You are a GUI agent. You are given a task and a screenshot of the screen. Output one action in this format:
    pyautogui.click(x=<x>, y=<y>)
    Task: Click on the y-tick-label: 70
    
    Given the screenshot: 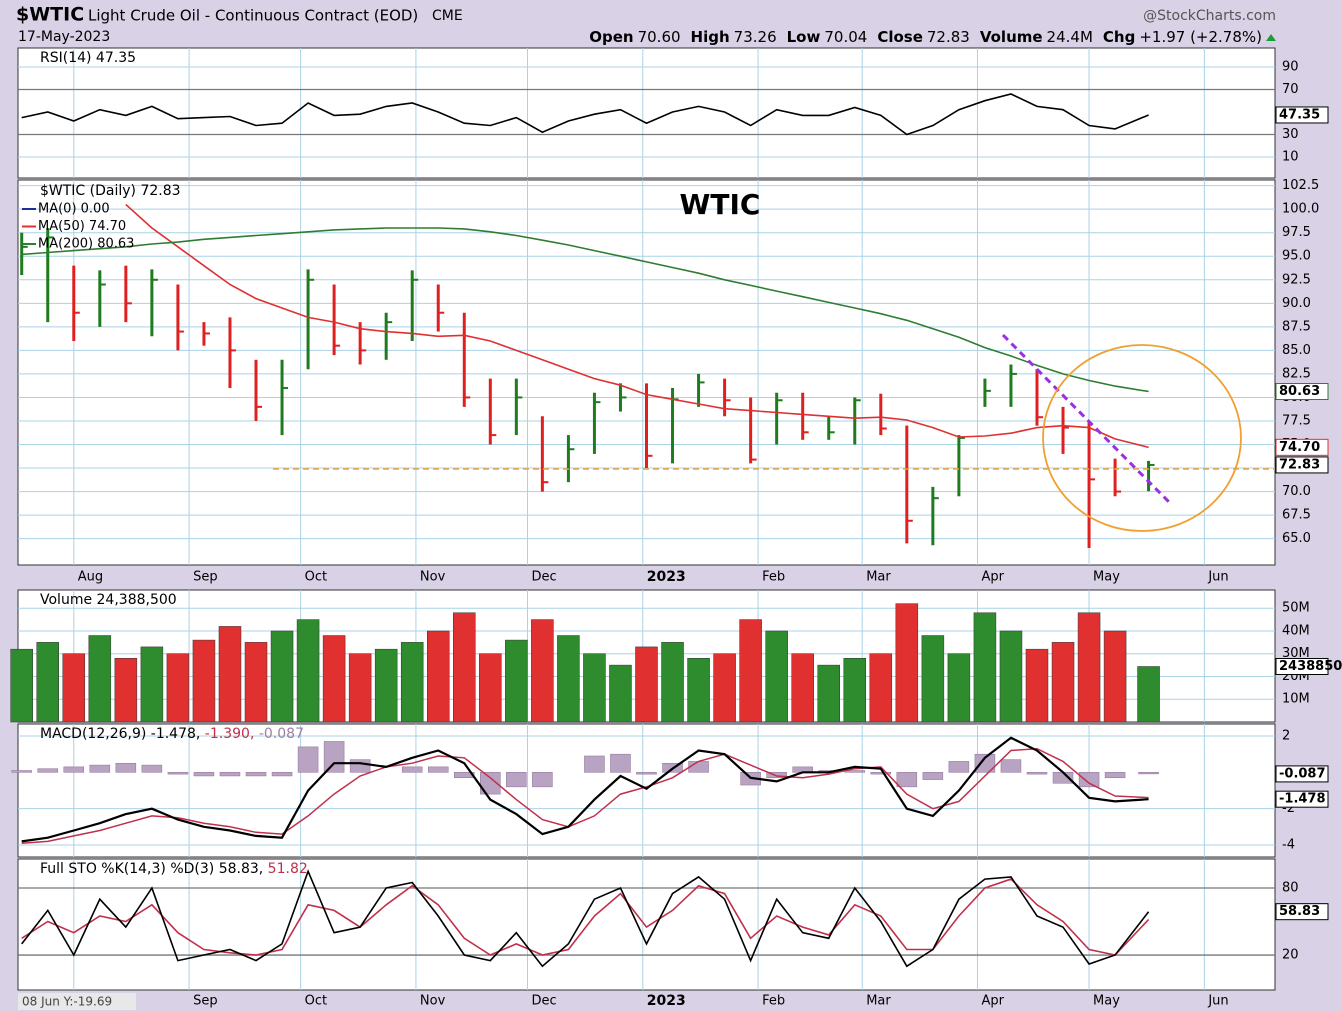 What is the action you would take?
    pyautogui.click(x=1290, y=89)
    